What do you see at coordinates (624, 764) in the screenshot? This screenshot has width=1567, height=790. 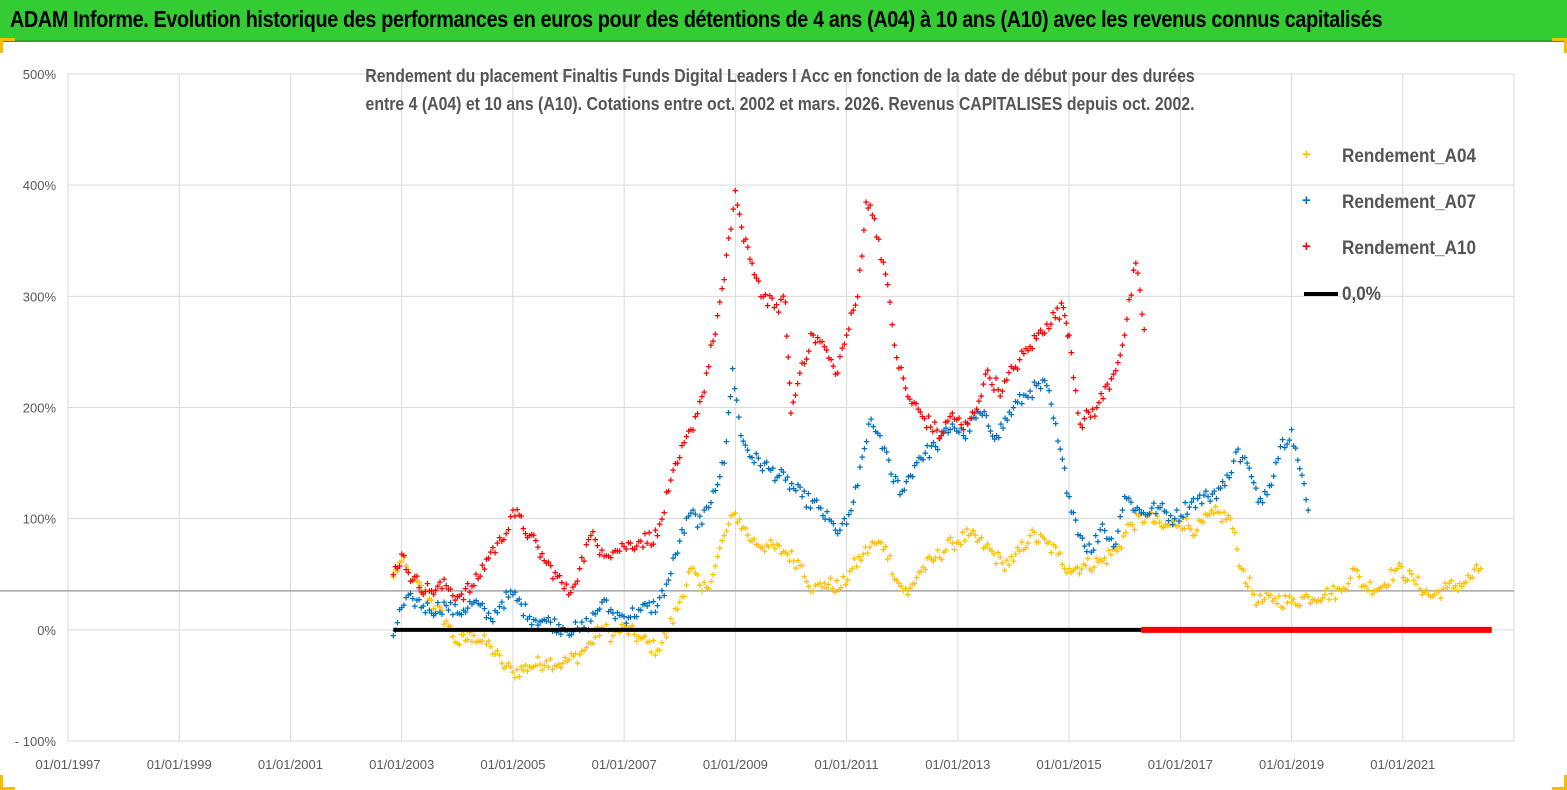 I see `x-tick-label: 01/01/2007` at bounding box center [624, 764].